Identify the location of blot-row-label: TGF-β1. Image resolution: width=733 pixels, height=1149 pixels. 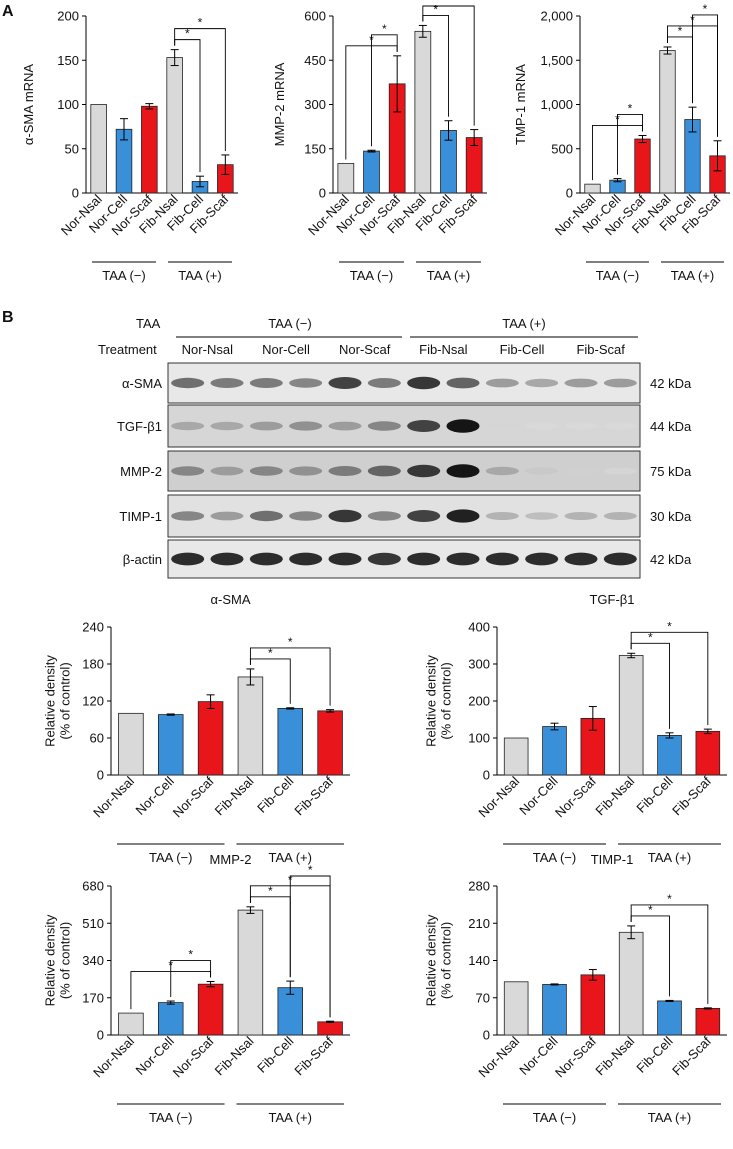
(139, 426).